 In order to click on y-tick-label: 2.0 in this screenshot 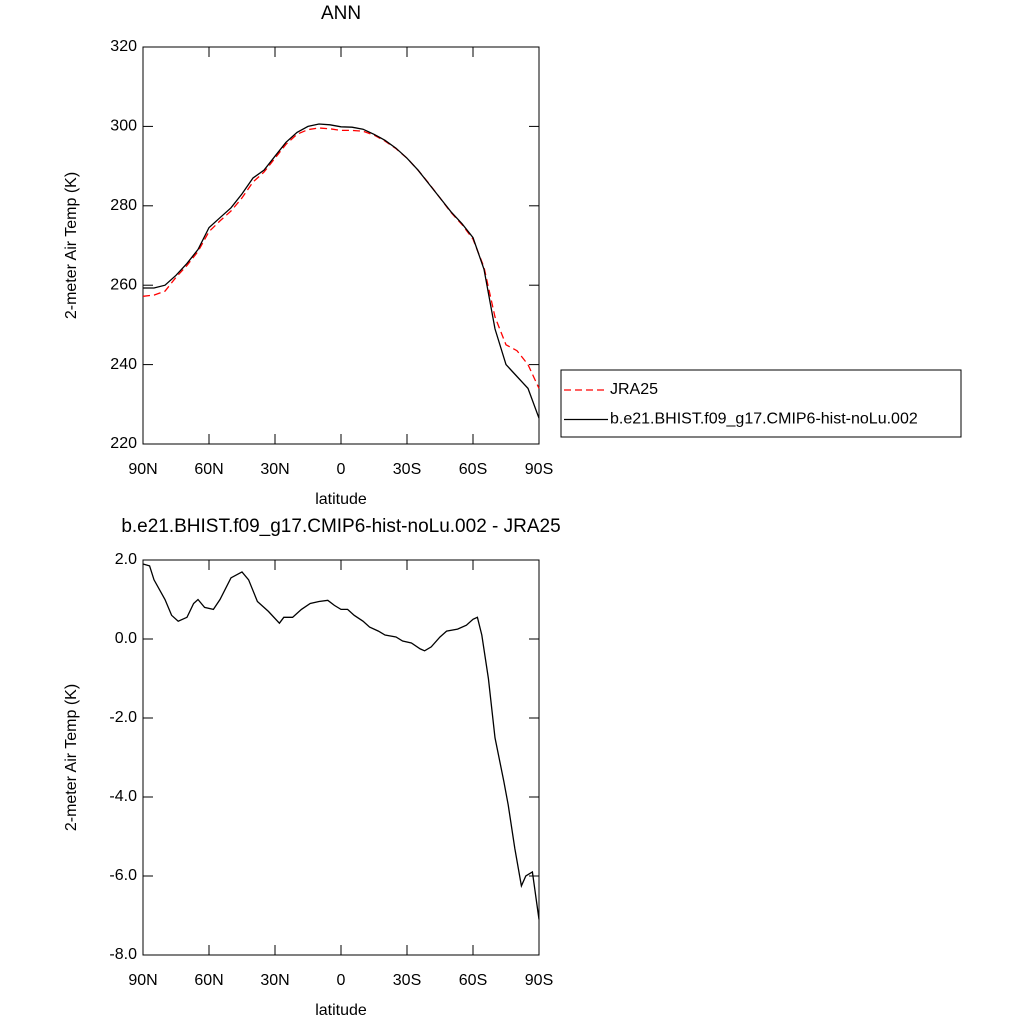, I will do `click(126, 559)`.